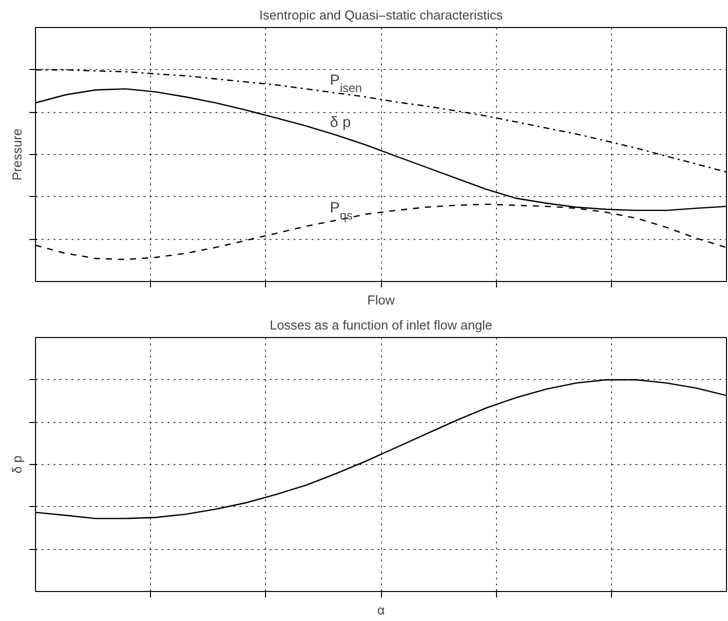  What do you see at coordinates (340, 123) in the screenshot?
I see `series-label: δ p` at bounding box center [340, 123].